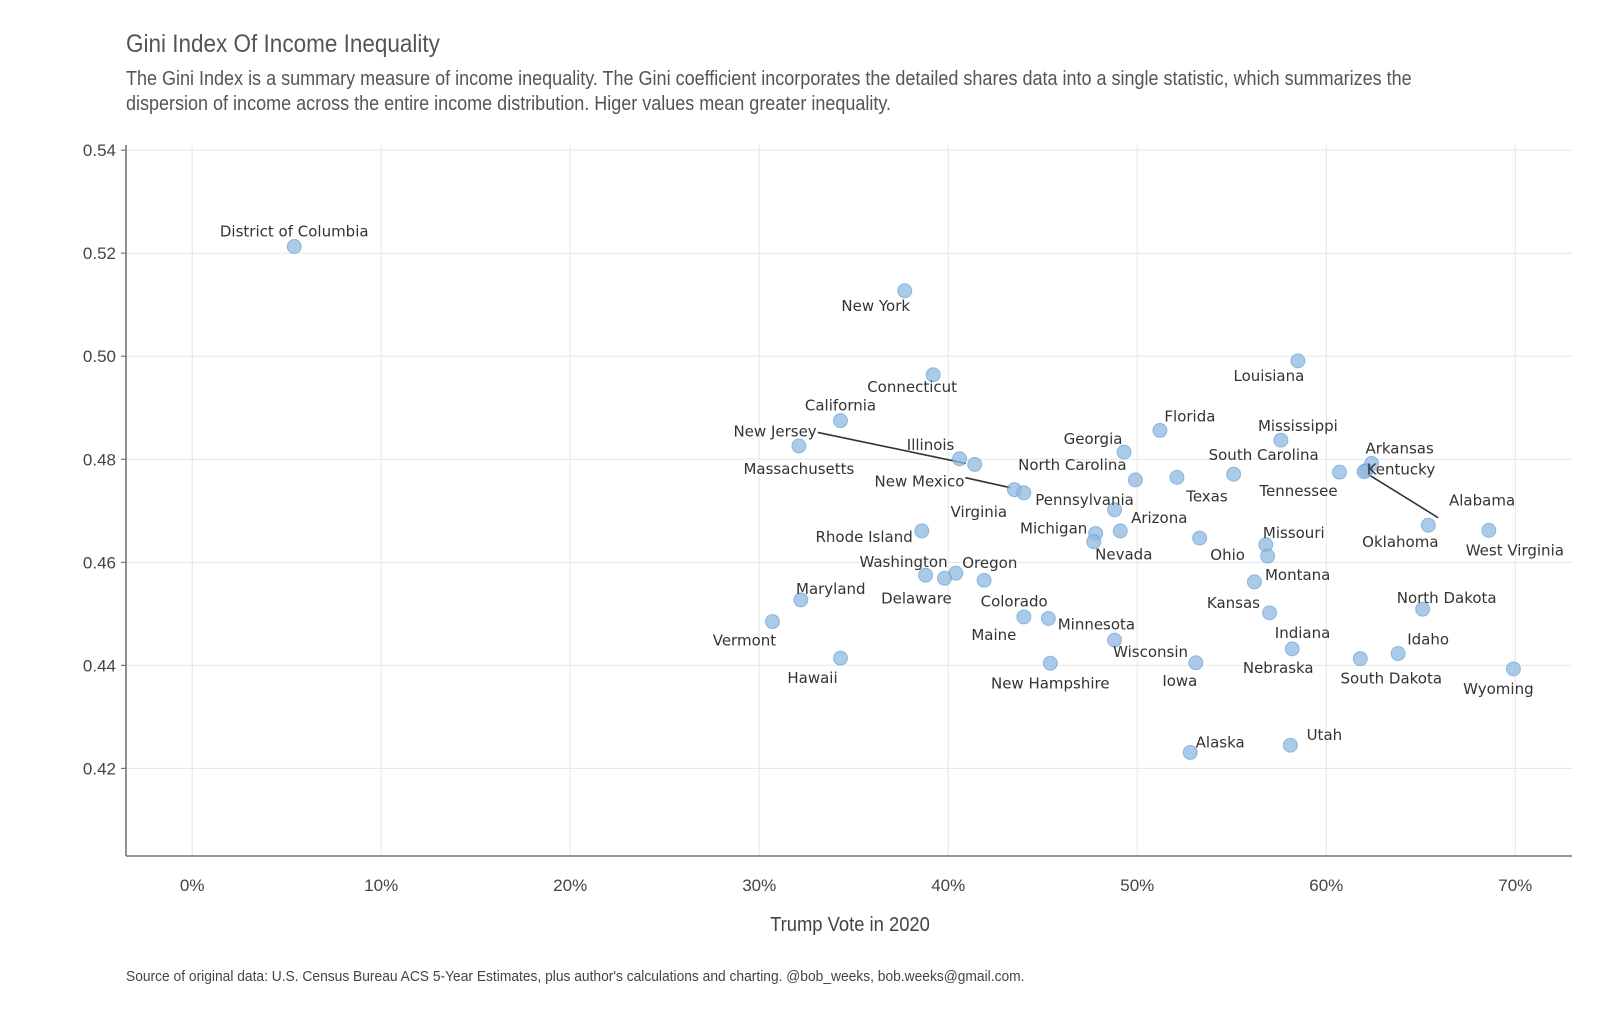 This screenshot has width=1600, height=1018. What do you see at coordinates (933, 375) in the screenshot?
I see `point-connecticut` at bounding box center [933, 375].